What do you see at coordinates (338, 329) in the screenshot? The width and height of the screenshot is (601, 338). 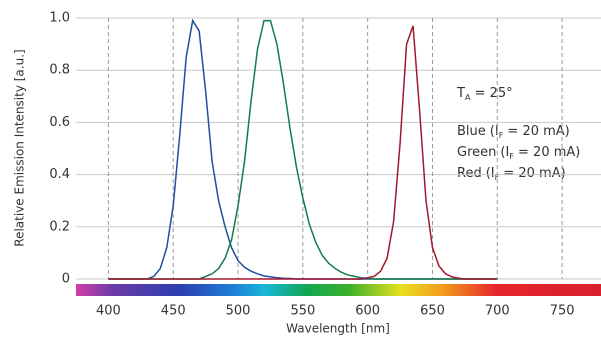 I see `x-axis-label: Wavelength [nm]` at bounding box center [338, 329].